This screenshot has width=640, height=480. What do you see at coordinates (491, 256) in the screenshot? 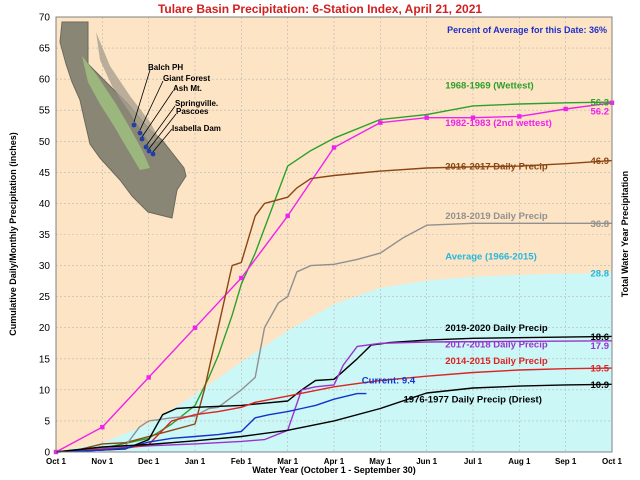
I see `series-label-0: Average (1966-2015)` at bounding box center [491, 256].